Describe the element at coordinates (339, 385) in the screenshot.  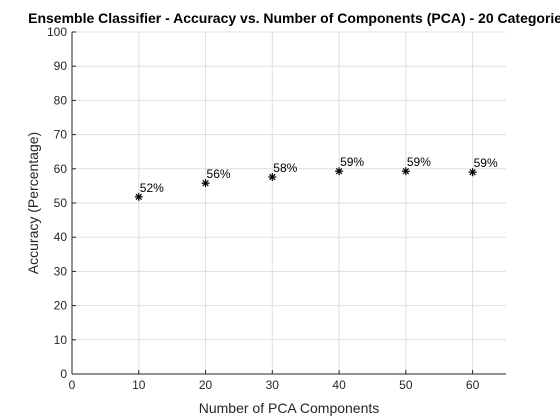
I see `x-tick-label: 40` at that location.